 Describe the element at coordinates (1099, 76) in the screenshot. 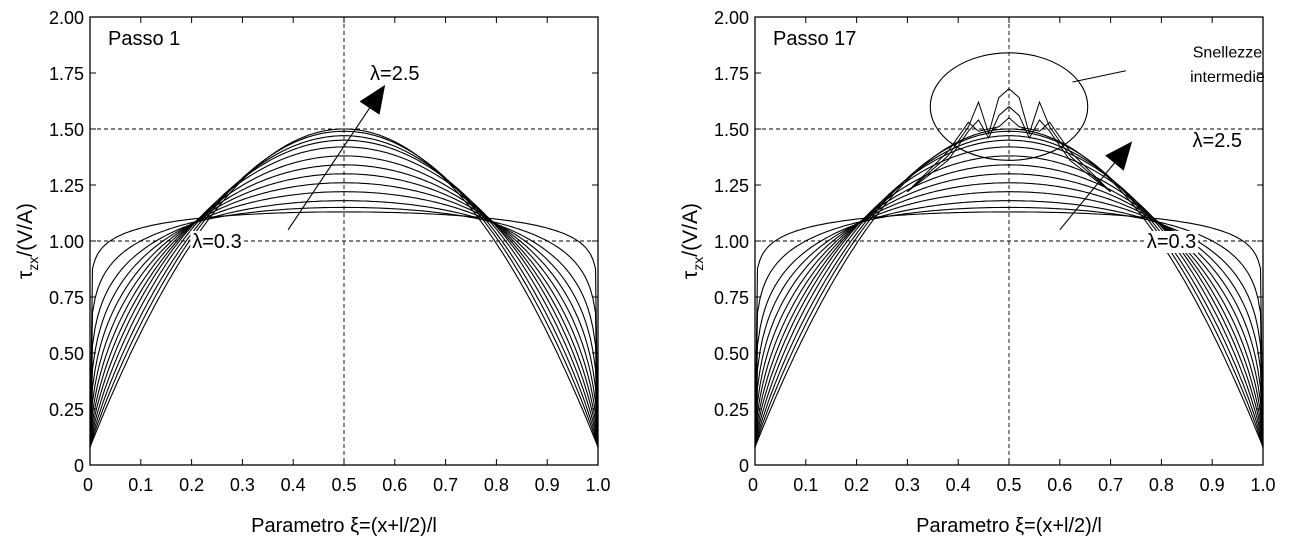

I see `annotation-leader` at that location.